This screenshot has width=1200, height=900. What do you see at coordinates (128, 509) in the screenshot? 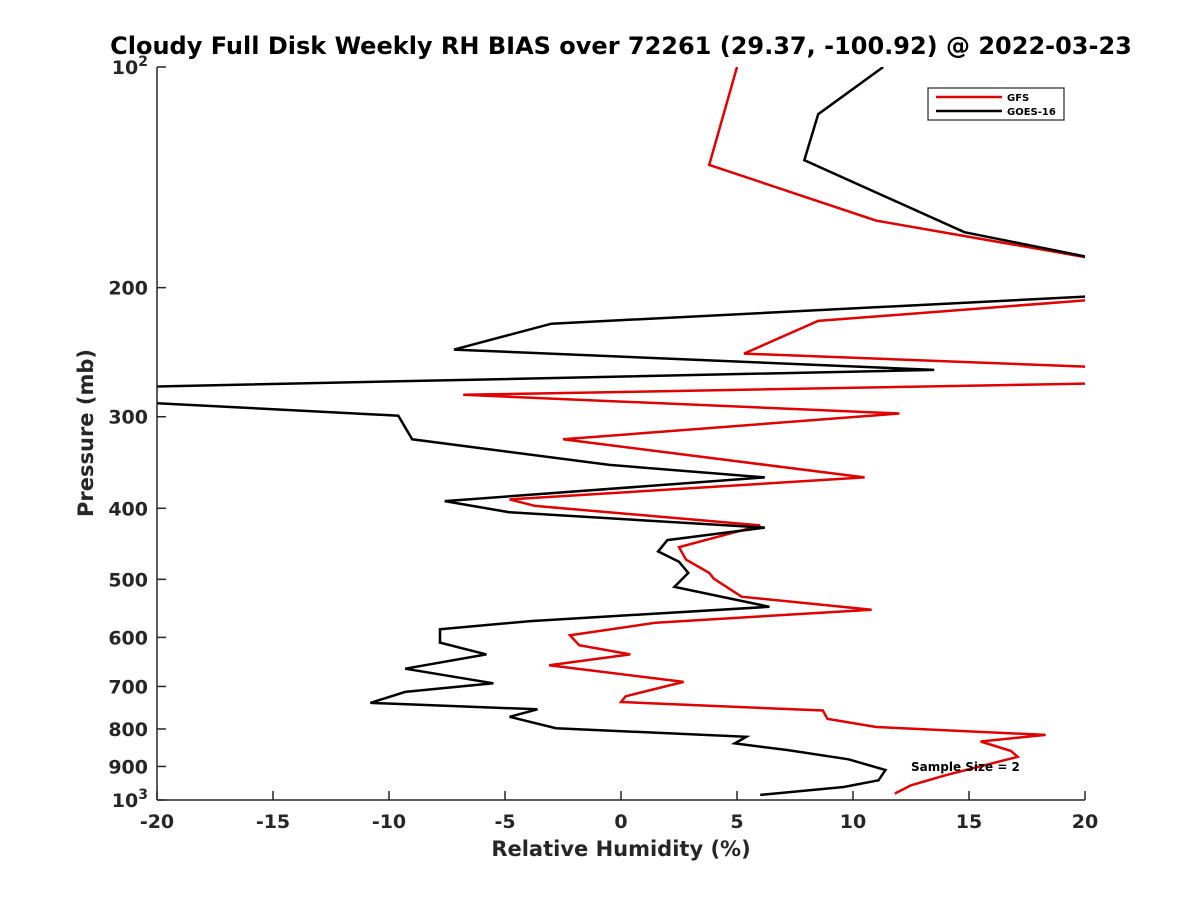
I see `y-tick-label: 400` at bounding box center [128, 509].